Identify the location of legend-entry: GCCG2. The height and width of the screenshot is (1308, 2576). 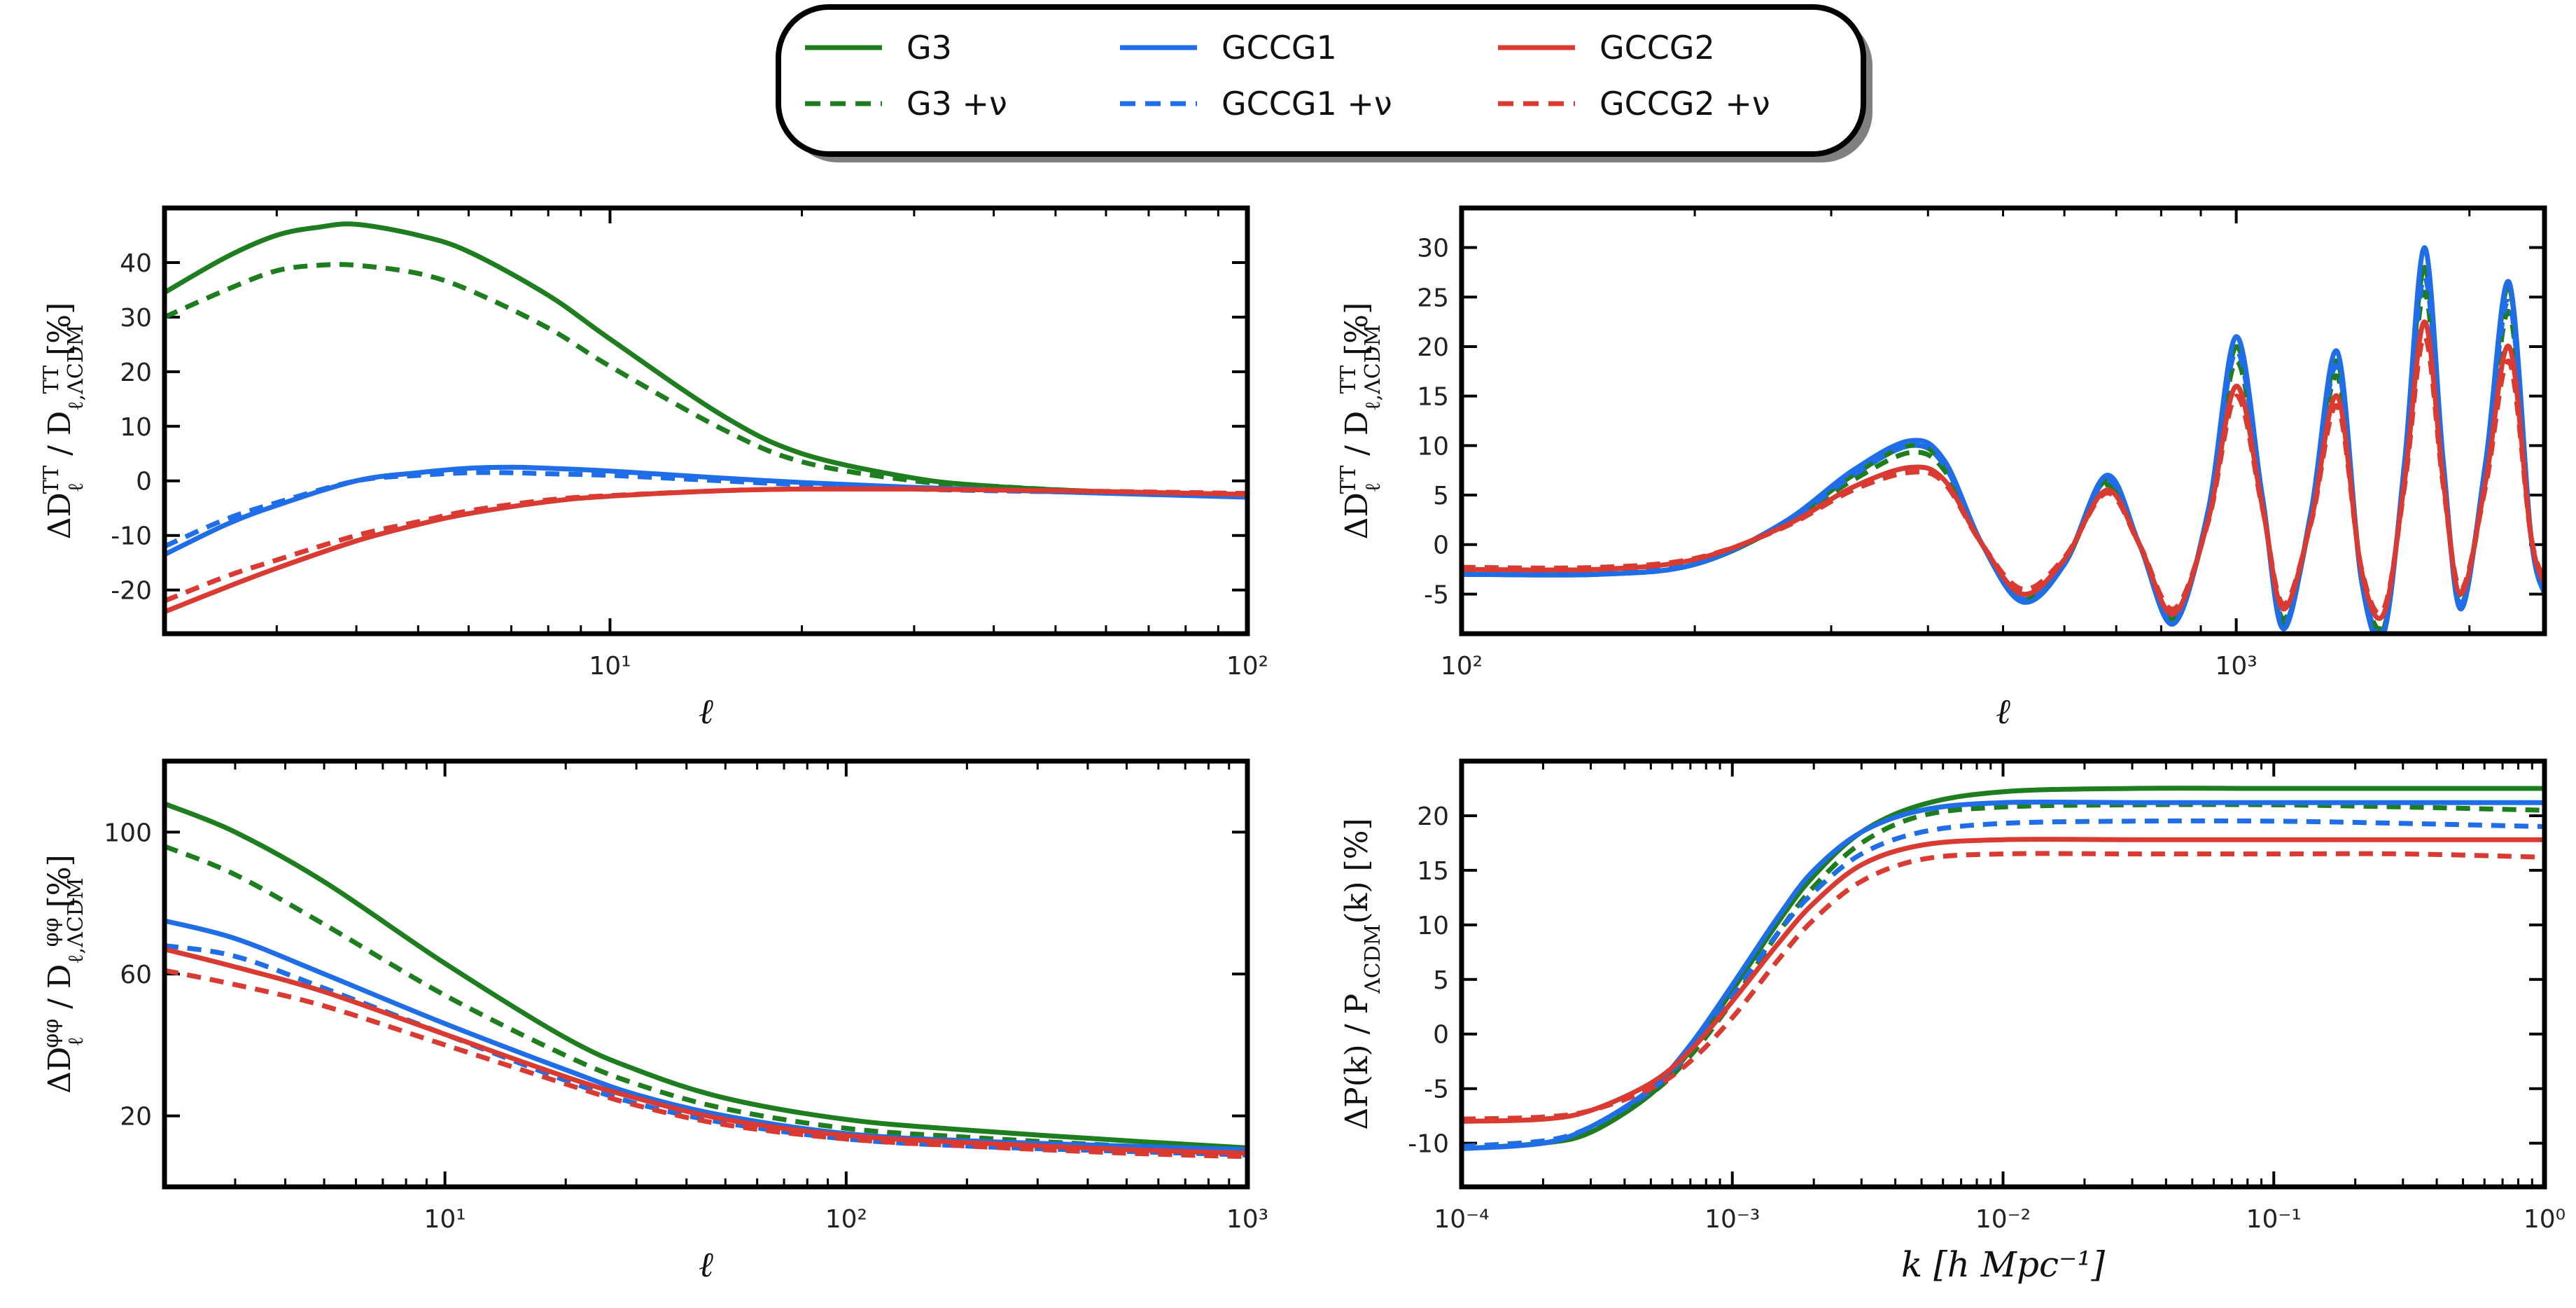
(1606, 48).